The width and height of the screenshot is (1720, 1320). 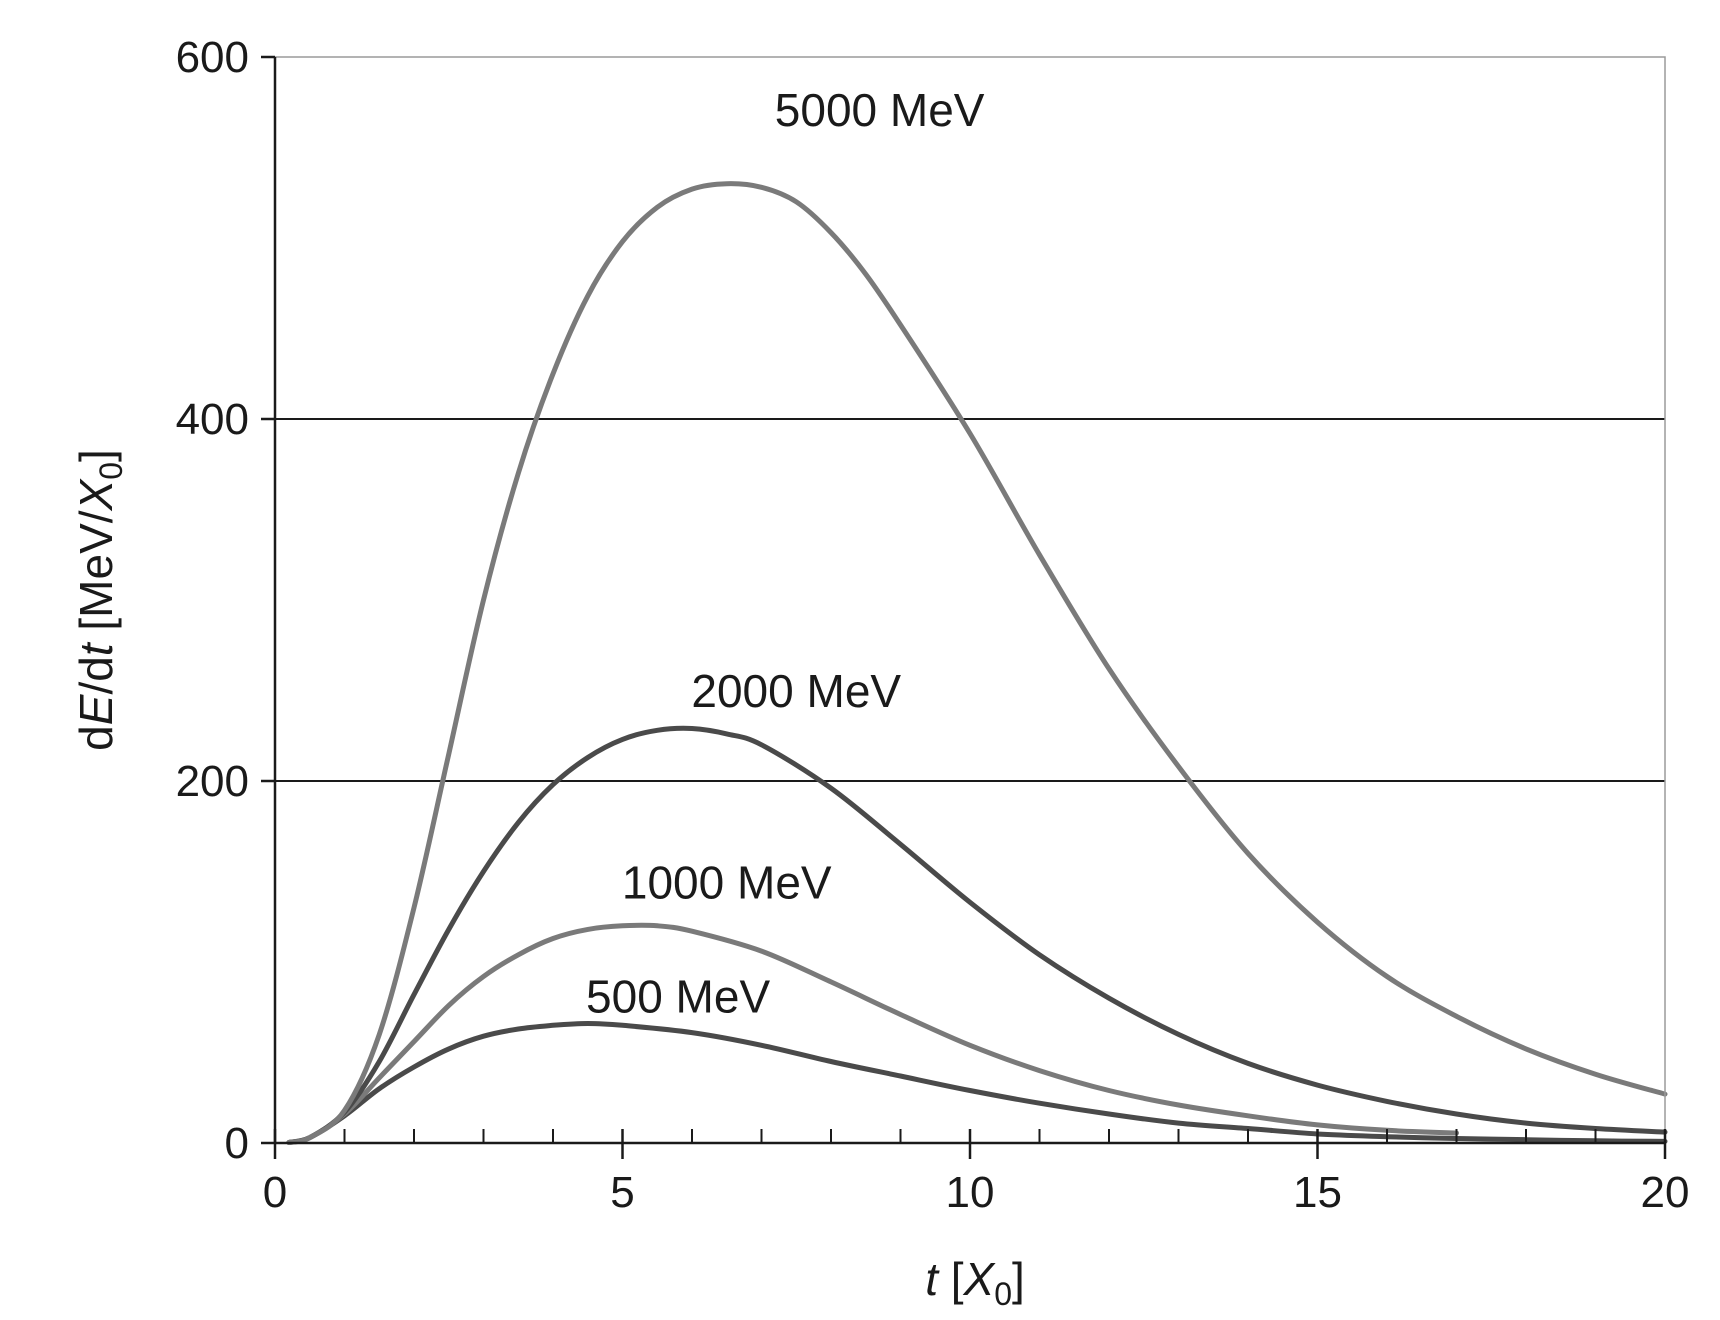 I want to click on y-tick-label-400: 400, so click(x=212, y=419).